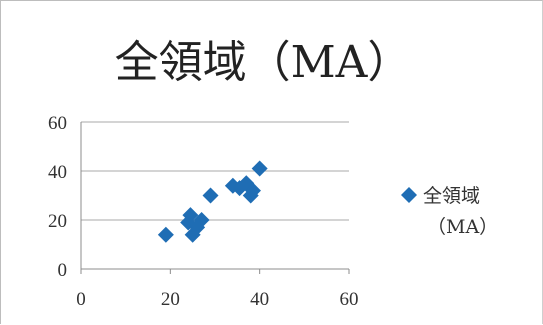 This screenshot has height=325, width=543. Describe the element at coordinates (81, 299) in the screenshot. I see `x-tick-label: 0` at that location.